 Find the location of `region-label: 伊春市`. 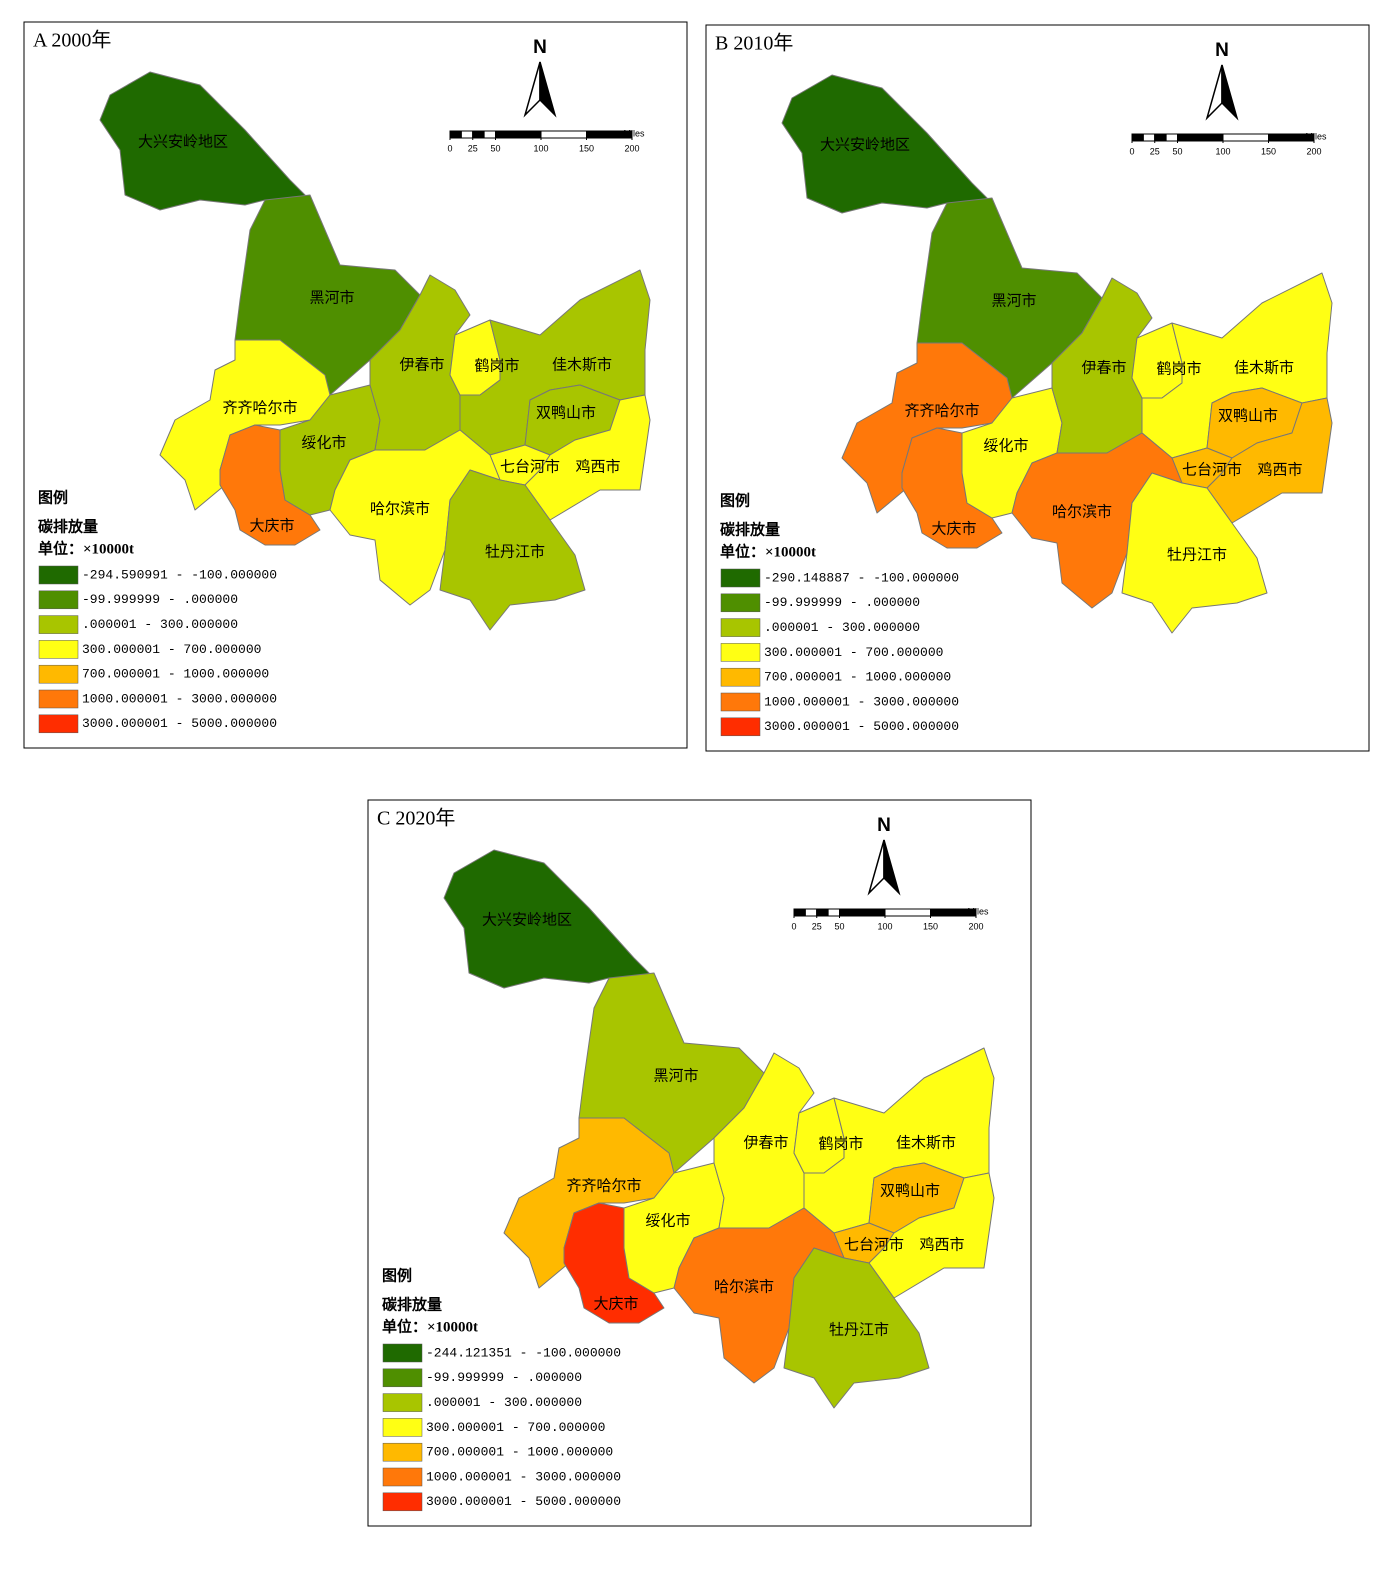

region-label: 伊春市 is located at coordinates (1103, 368).